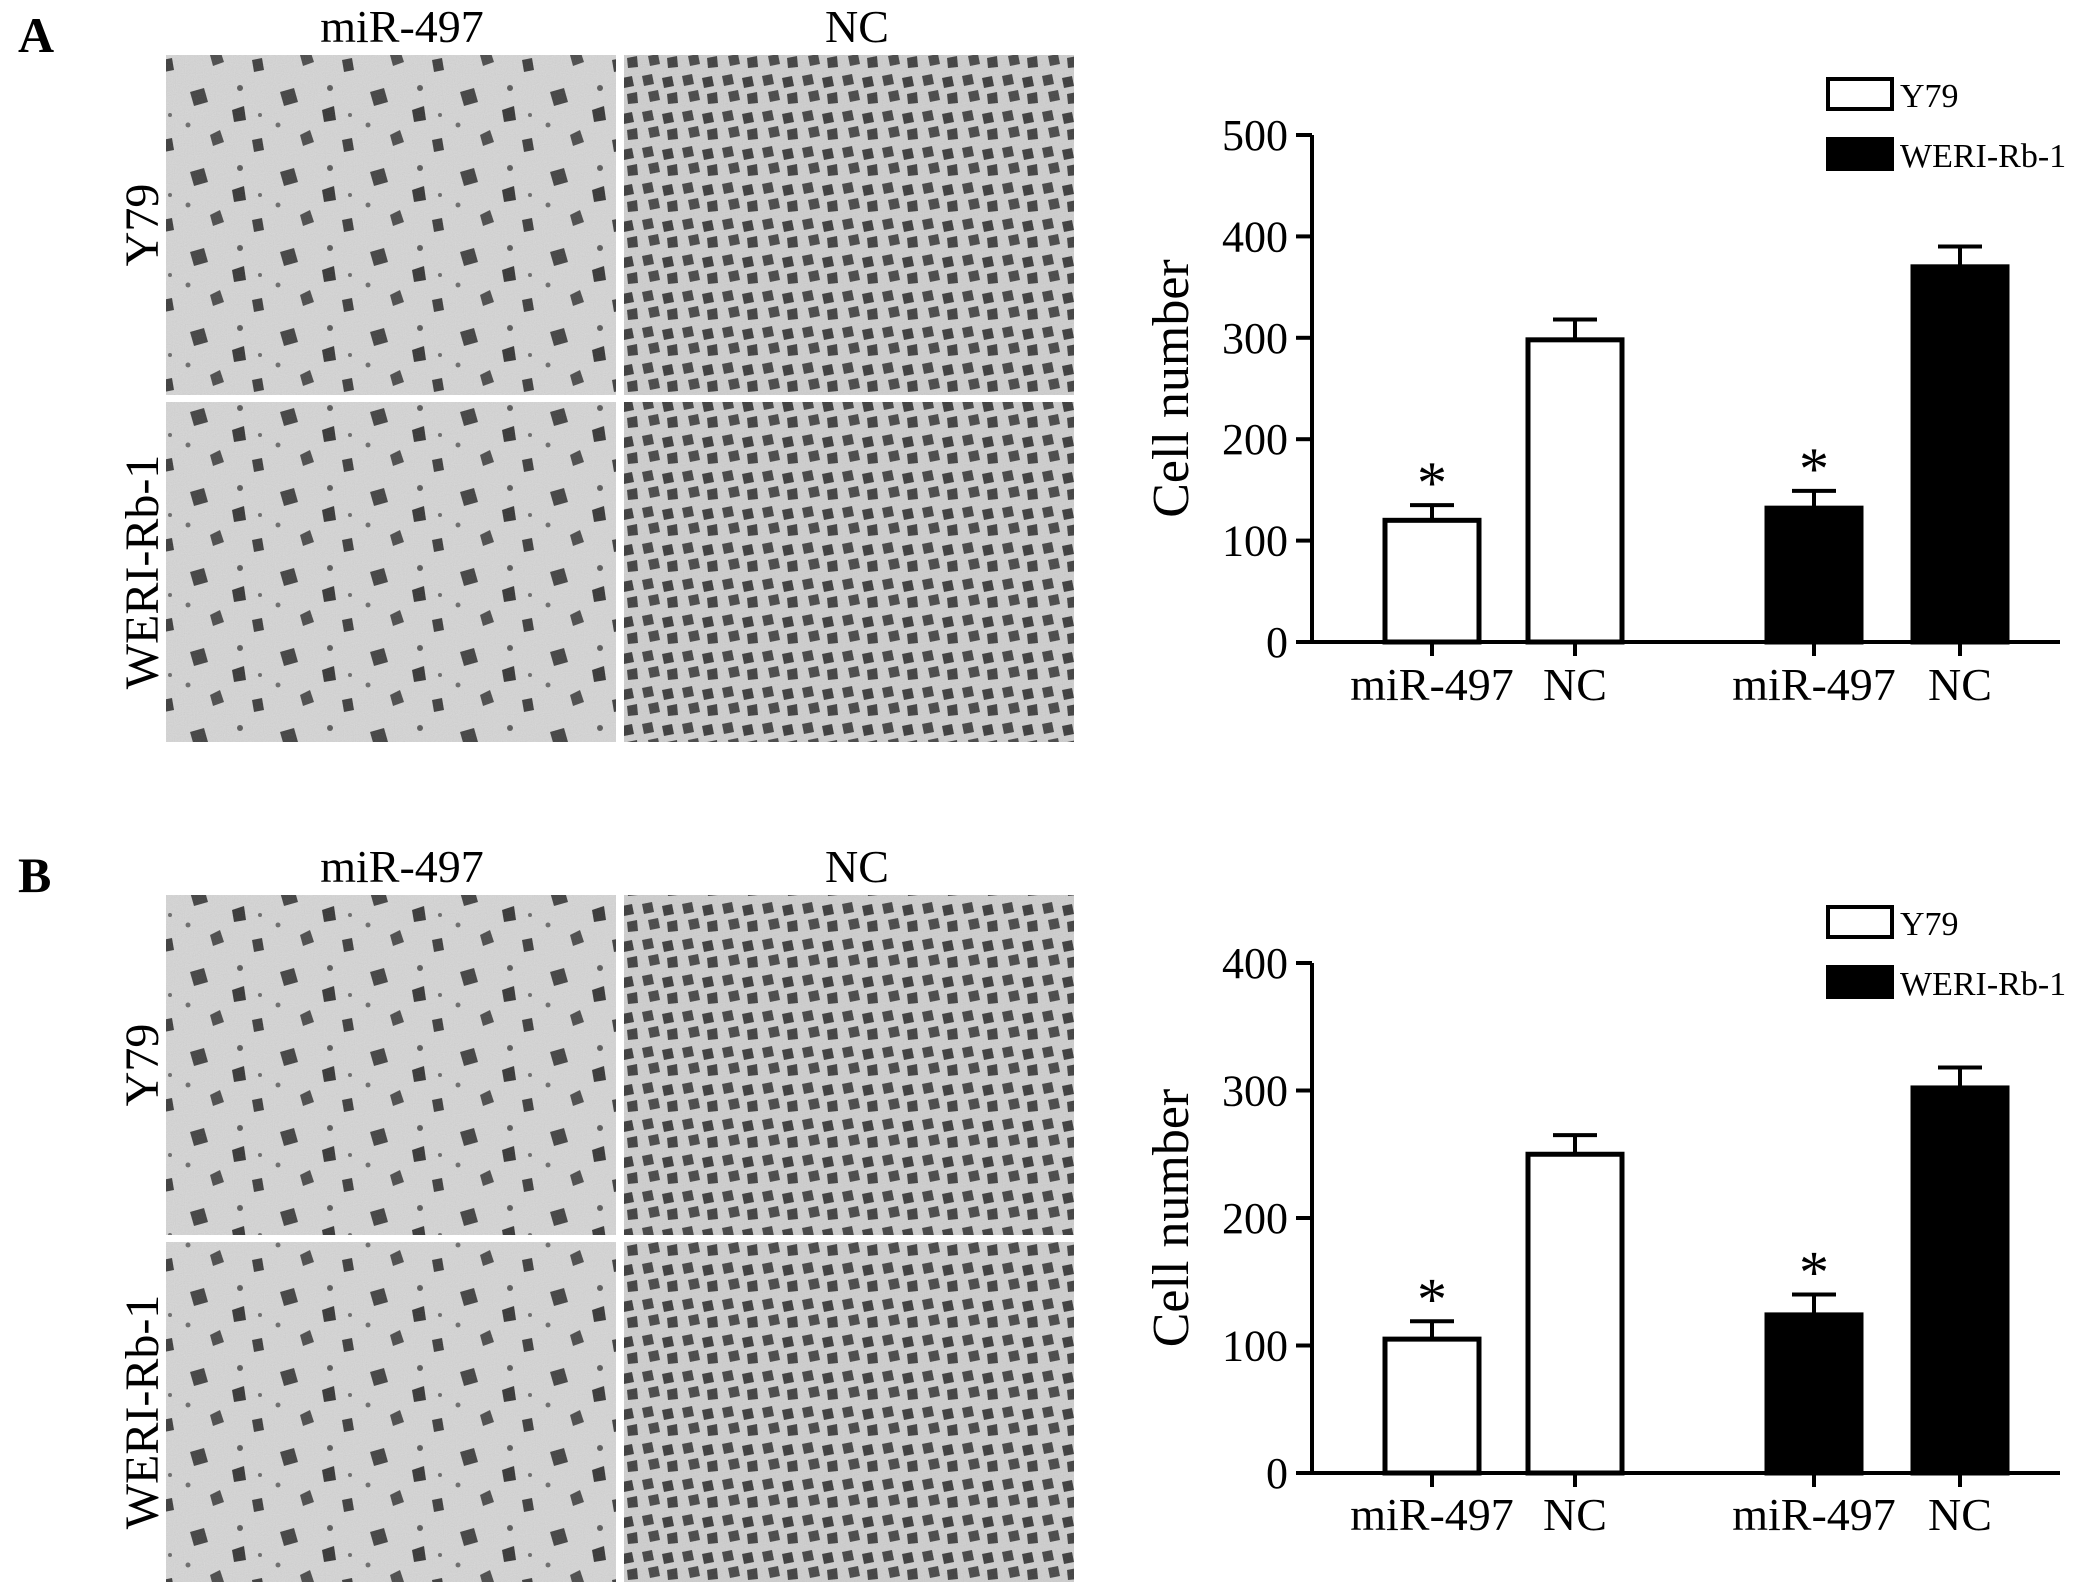 Image resolution: width=2092 pixels, height=1589 pixels. What do you see at coordinates (1255, 135) in the screenshot?
I see `y-tick-label: 500` at bounding box center [1255, 135].